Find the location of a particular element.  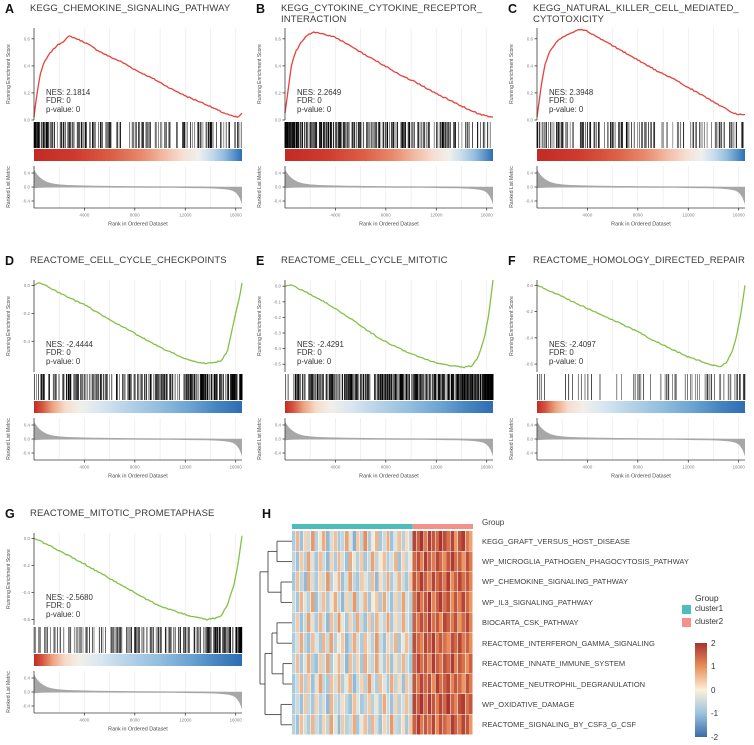

svg-text: -0.5 is located at coordinates (277, 364).